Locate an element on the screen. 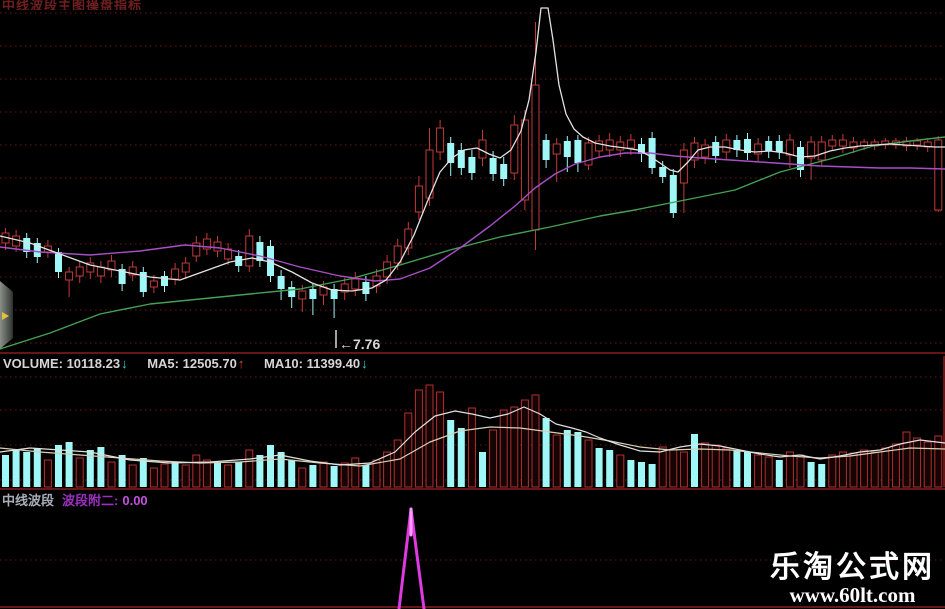 This screenshot has width=945, height=609. ma5-group: MA5: 12505.70↑ is located at coordinates (195, 363).